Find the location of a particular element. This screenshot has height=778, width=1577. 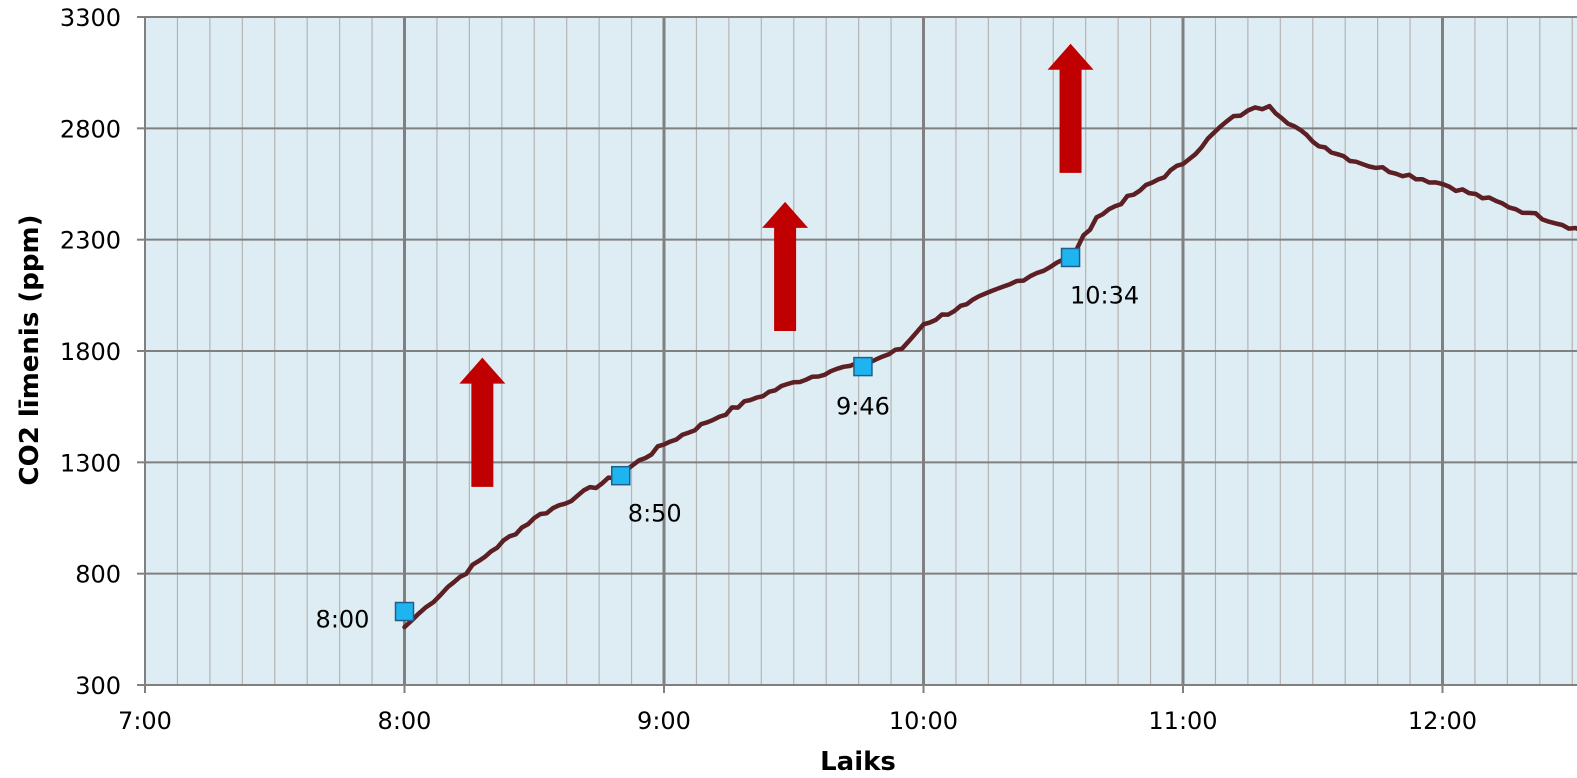

y-tick-label: 2300 is located at coordinates (90, 241).